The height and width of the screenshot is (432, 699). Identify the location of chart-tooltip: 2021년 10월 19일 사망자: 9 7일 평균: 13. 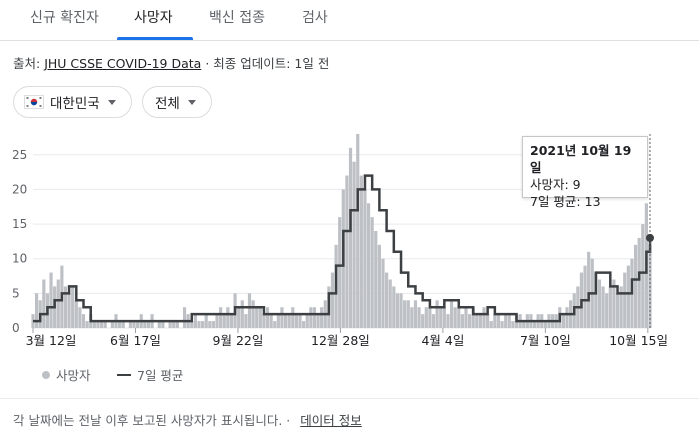
(585, 172).